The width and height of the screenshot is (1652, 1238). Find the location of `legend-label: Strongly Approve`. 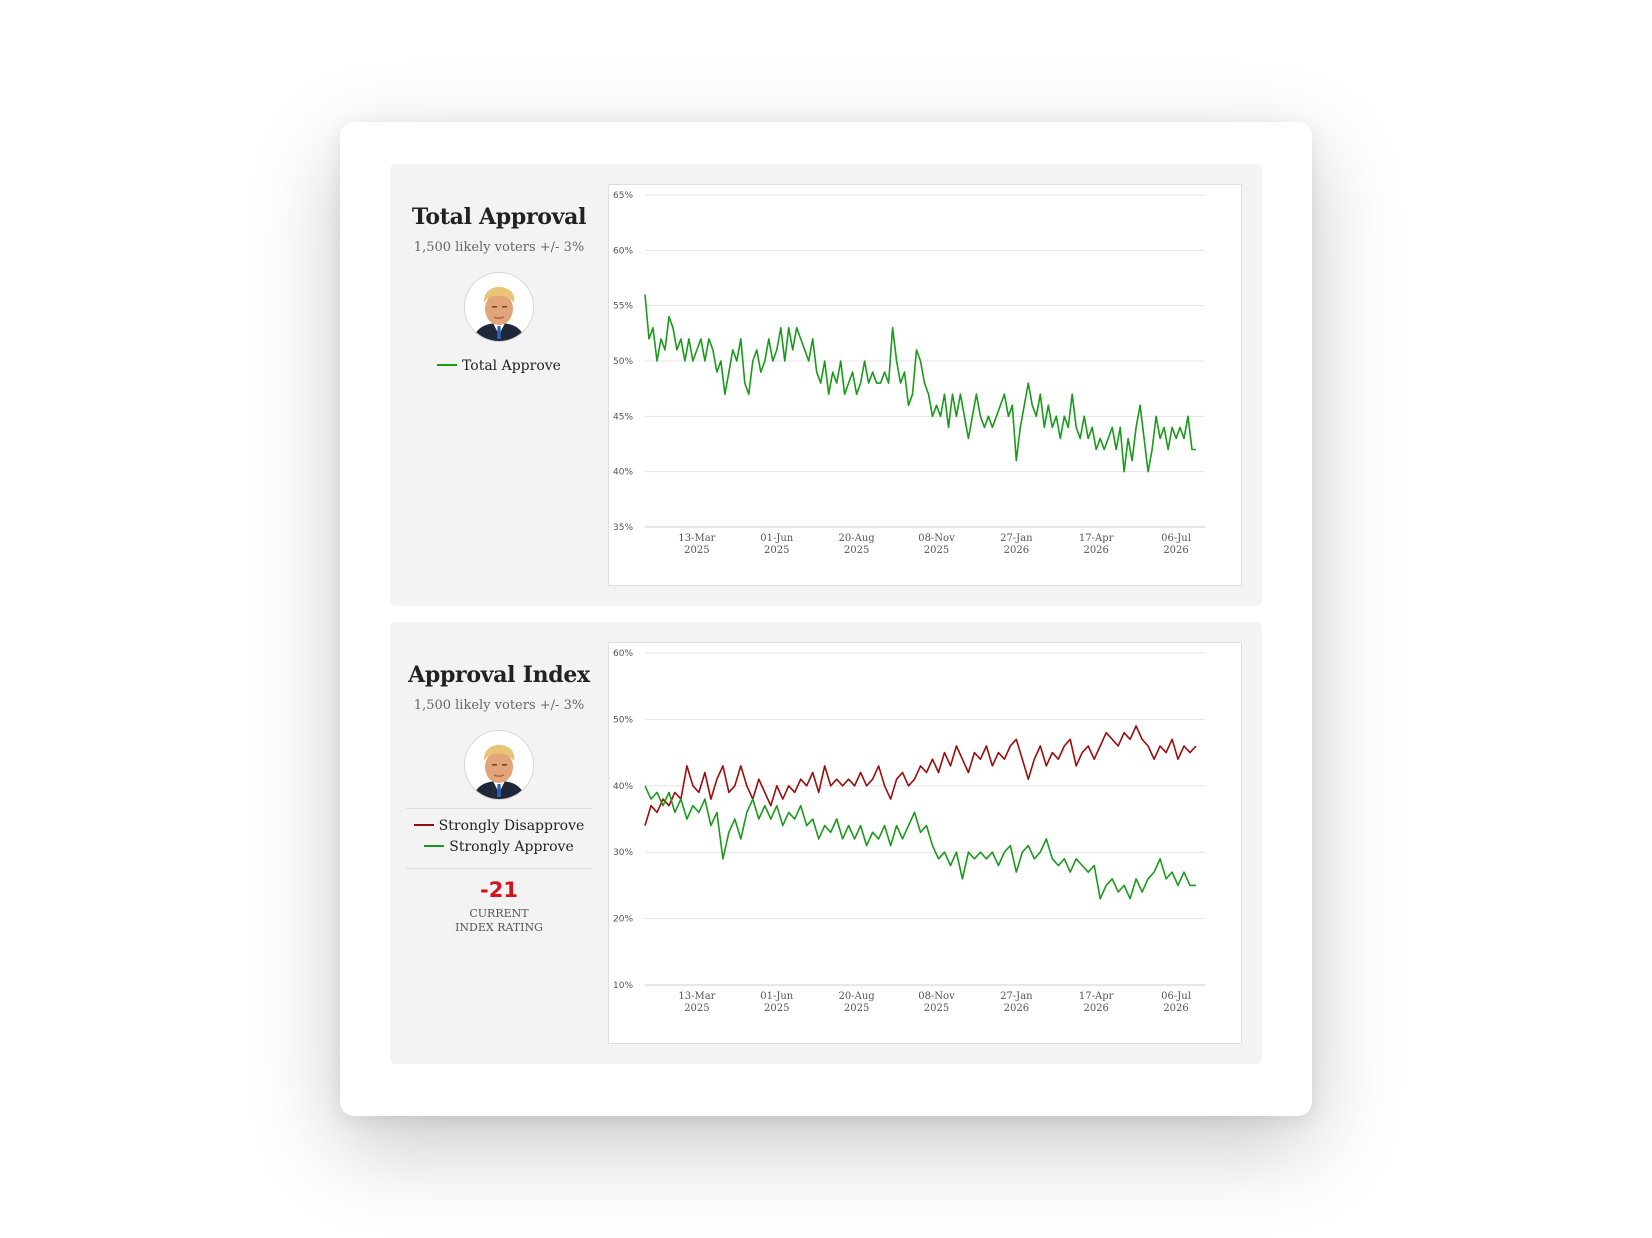

legend-label: Strongly Approve is located at coordinates (511, 847).